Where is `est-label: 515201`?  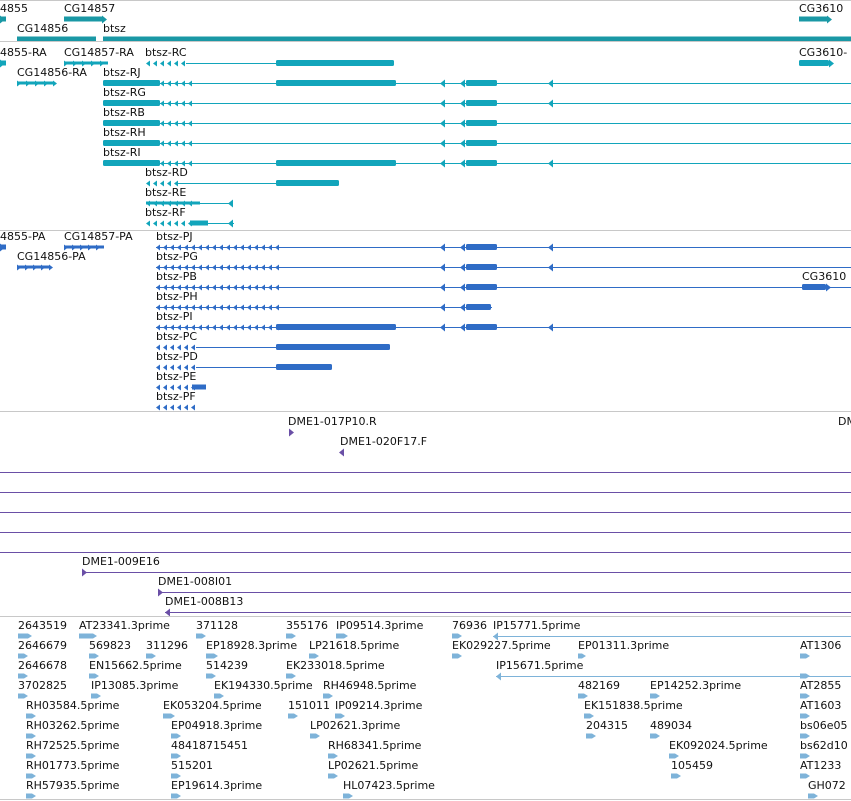
est-label: 515201 is located at coordinates (192, 765).